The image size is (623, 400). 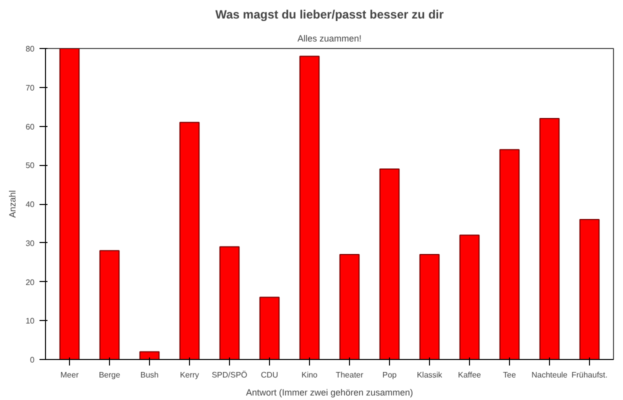 I want to click on x-tick-label: Meer, so click(x=69, y=375).